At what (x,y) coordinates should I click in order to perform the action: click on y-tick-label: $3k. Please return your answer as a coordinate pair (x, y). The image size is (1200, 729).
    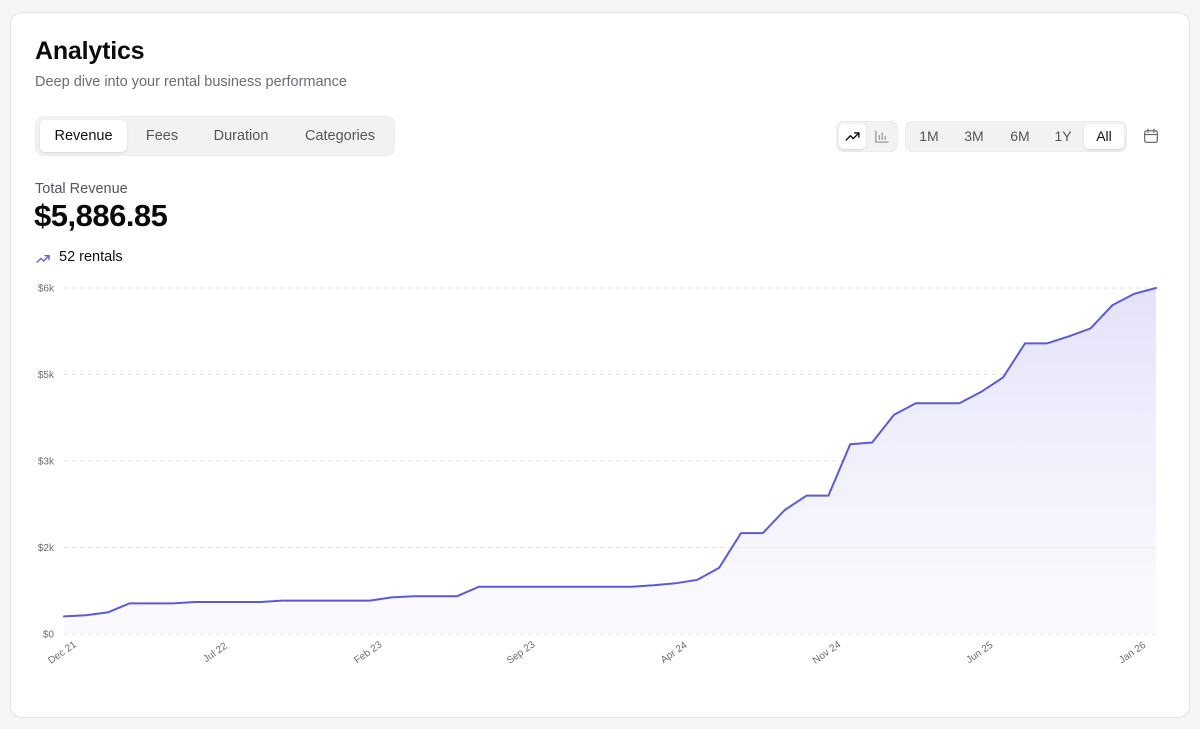
    Looking at the image, I should click on (46, 462).